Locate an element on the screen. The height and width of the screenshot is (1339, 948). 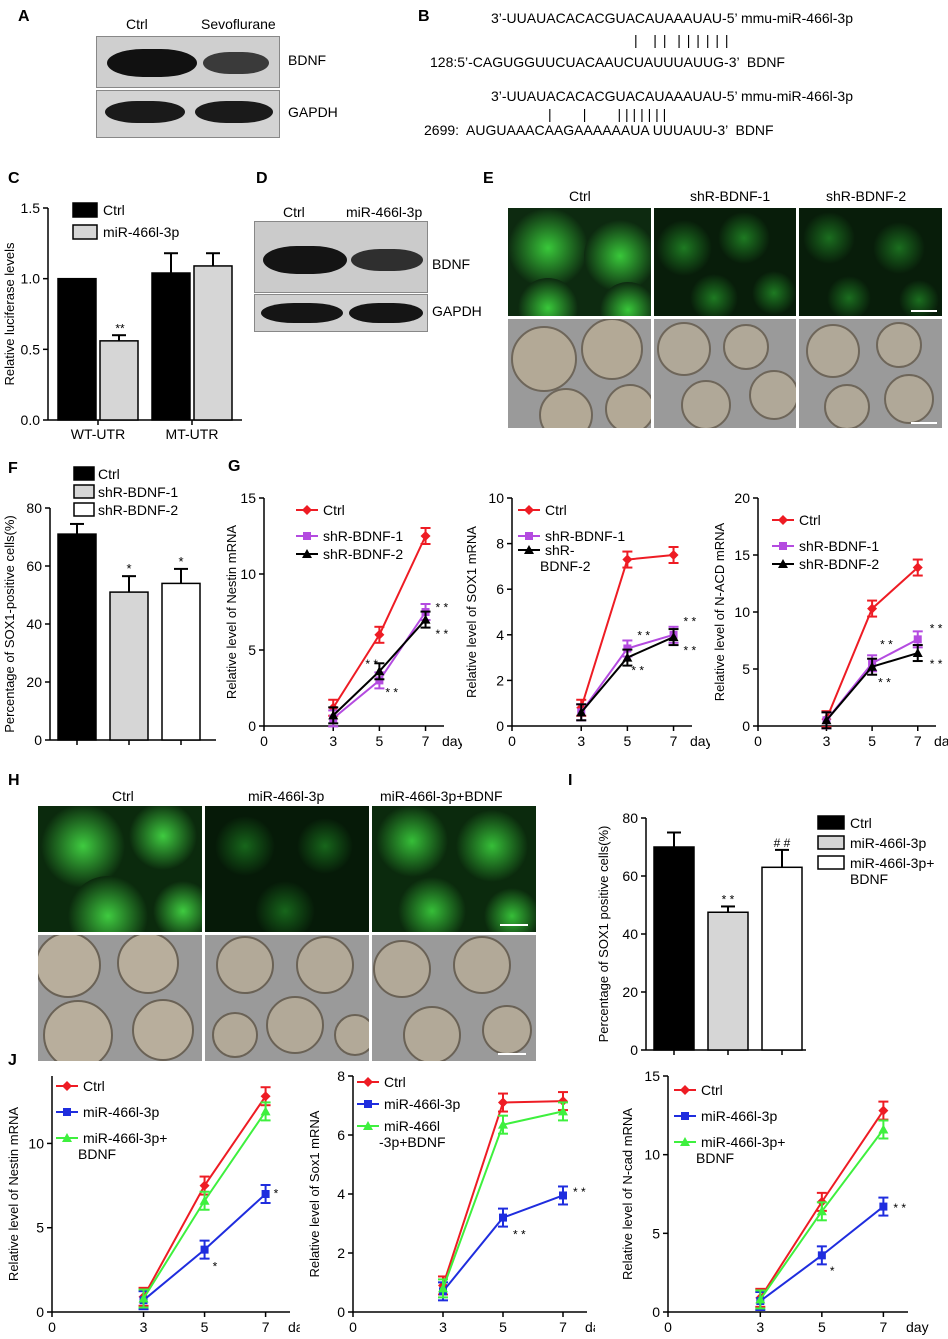
pairing-2: | | | | | | | | | is located at coordinates (607, 114).